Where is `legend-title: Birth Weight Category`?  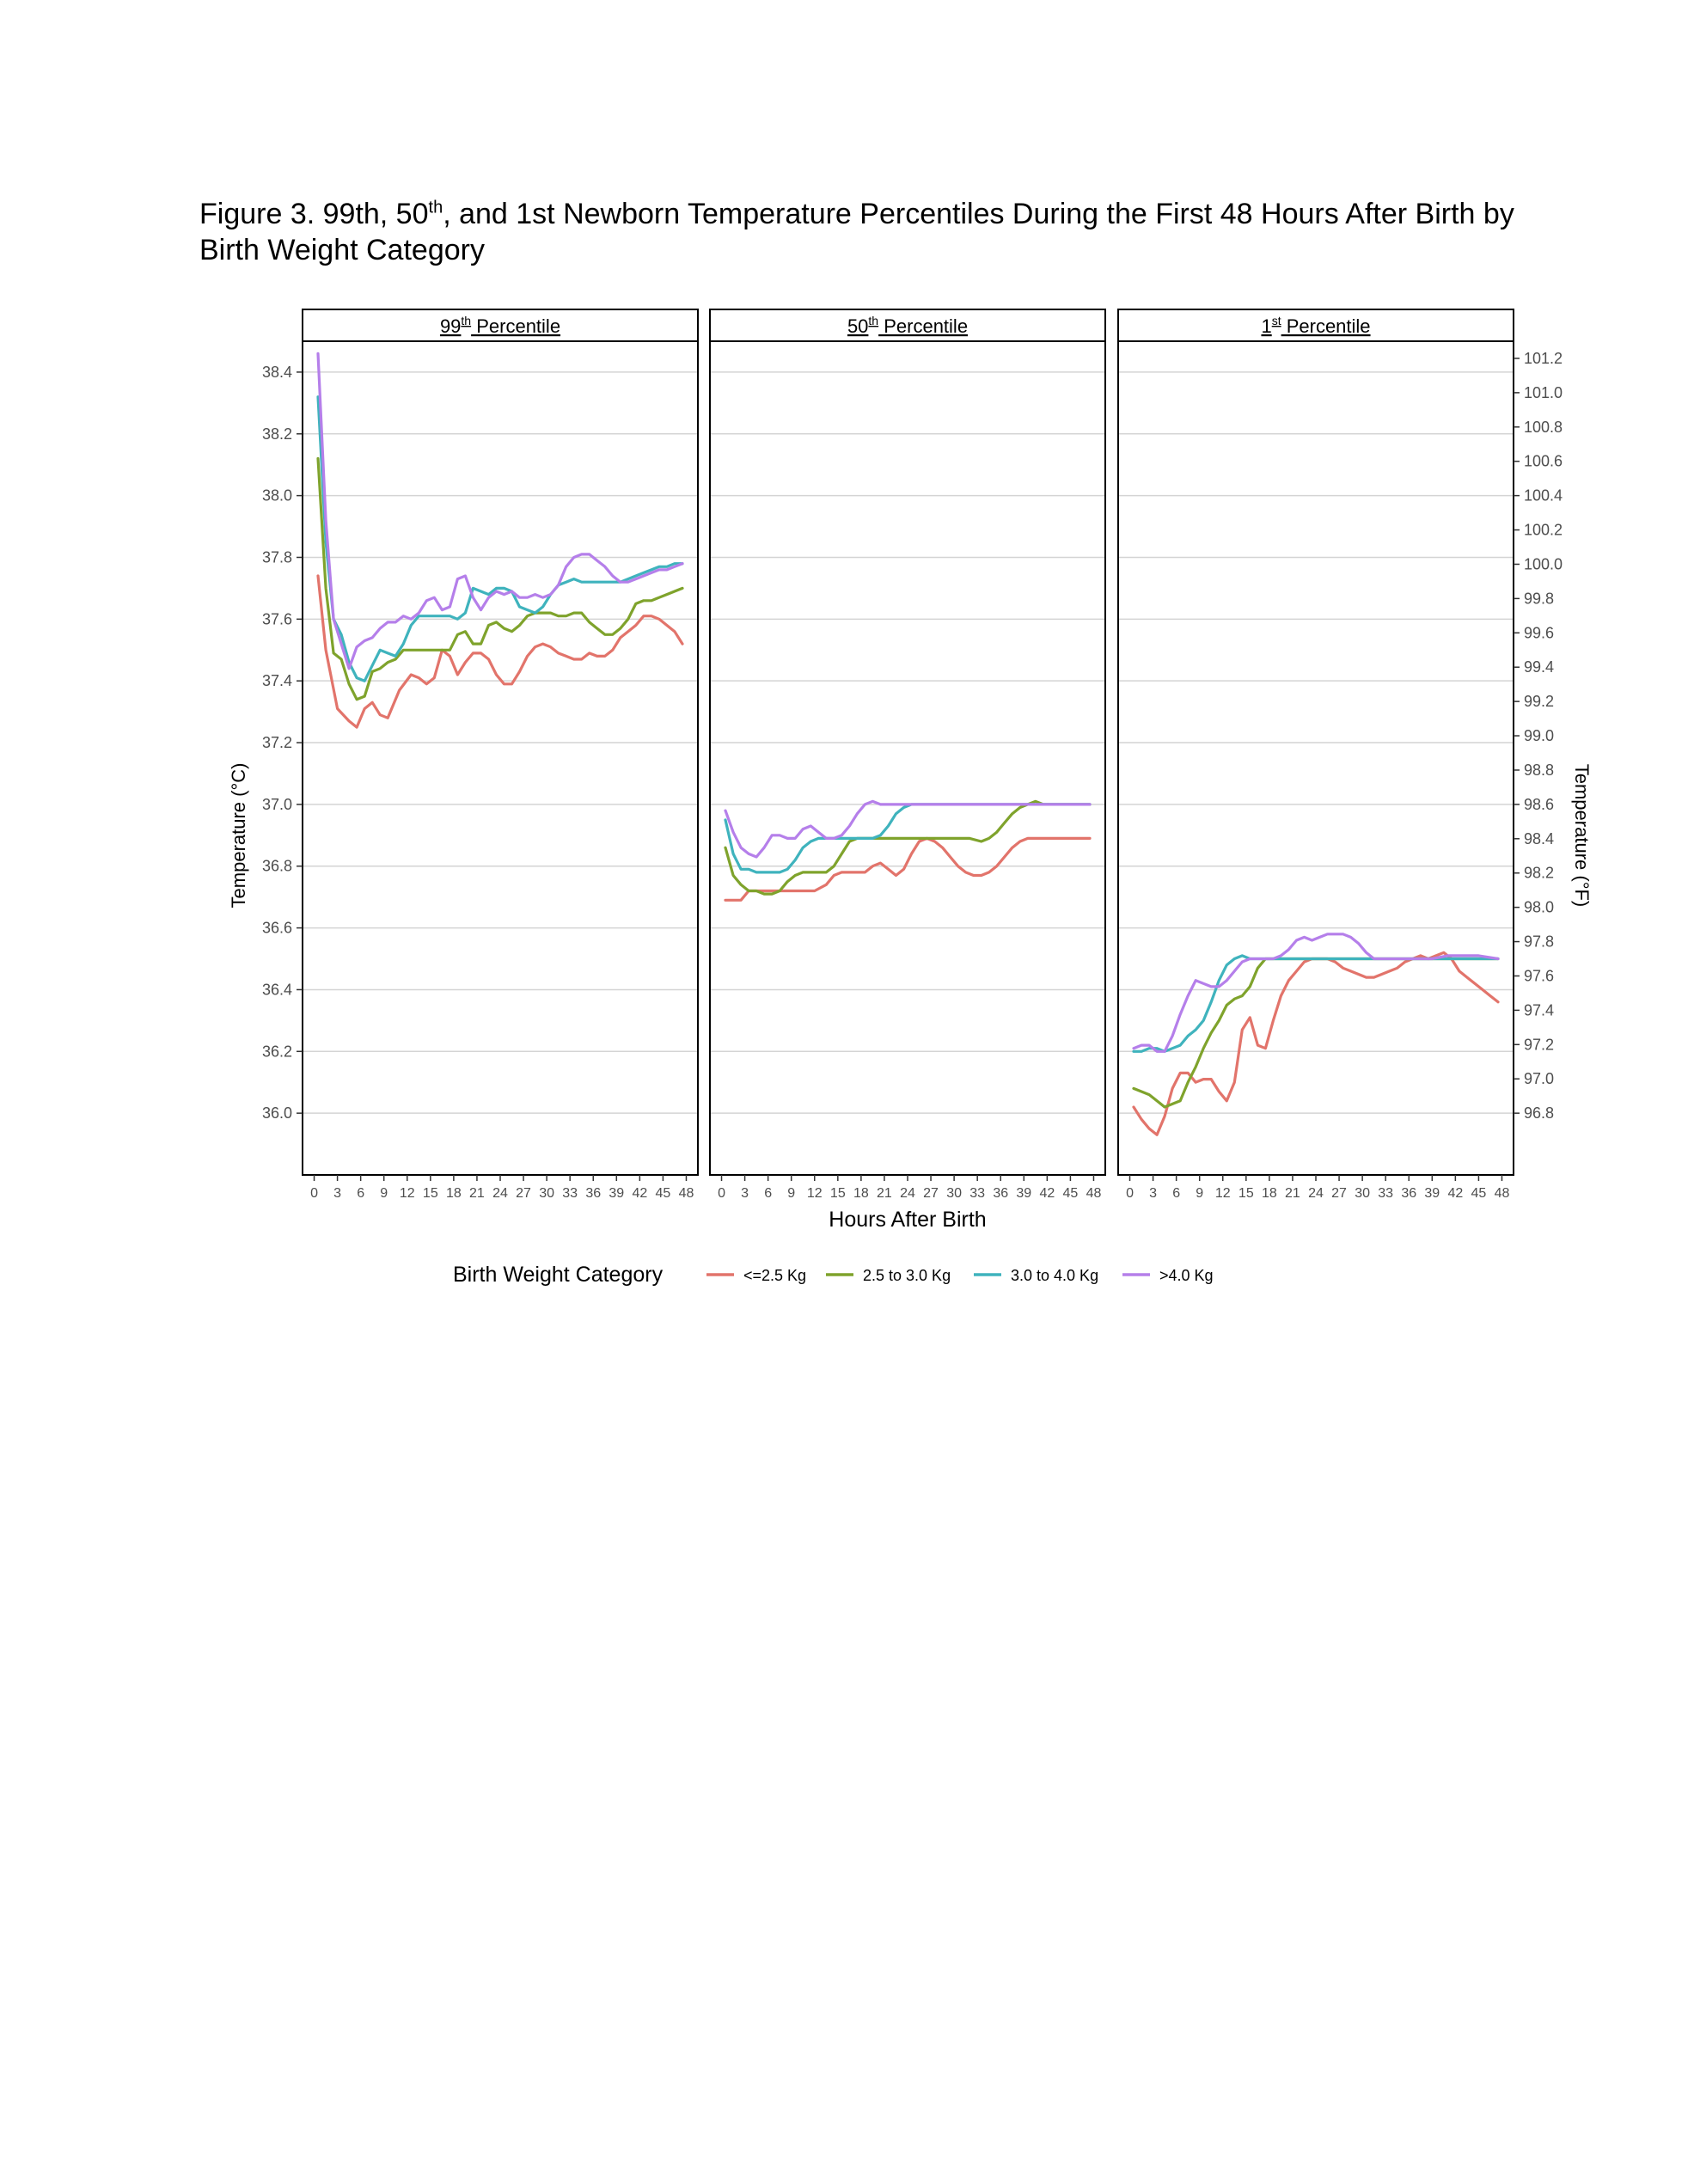
legend-title: Birth Weight Category is located at coordinates (558, 1275).